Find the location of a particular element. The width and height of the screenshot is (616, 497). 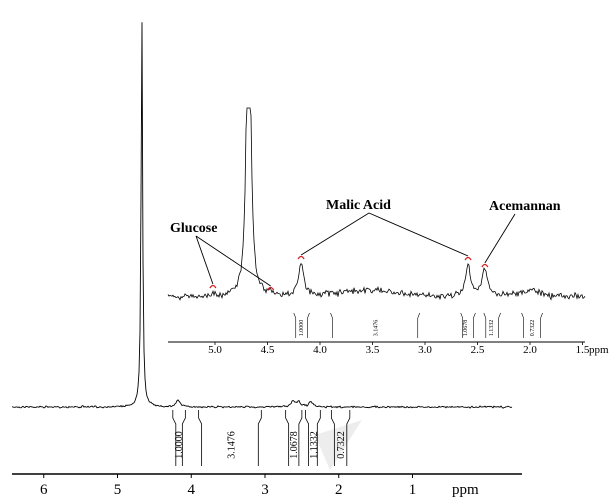

inset-tick-label: 4.5 is located at coordinates (268, 350).